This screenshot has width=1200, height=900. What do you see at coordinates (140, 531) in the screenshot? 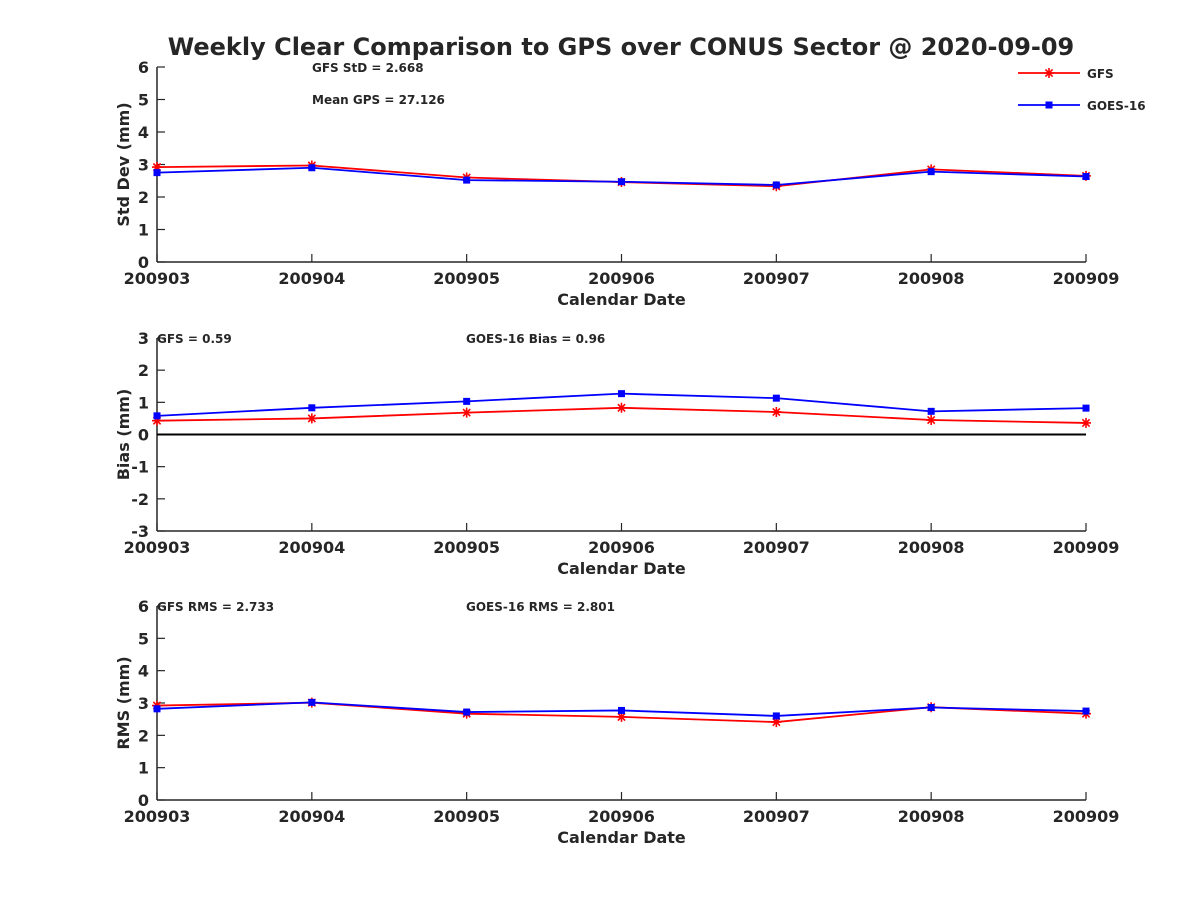
I see `y-tick-label: -3` at bounding box center [140, 531].